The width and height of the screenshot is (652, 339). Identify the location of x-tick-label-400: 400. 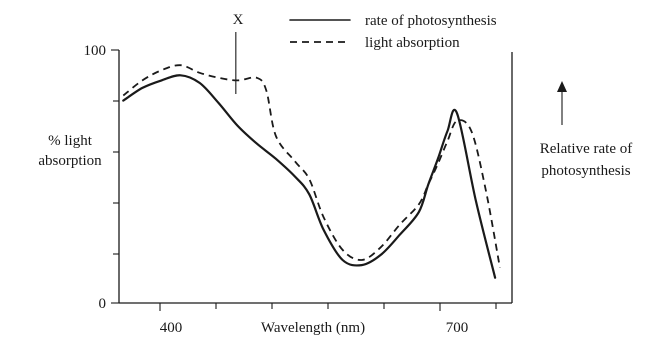
(171, 328).